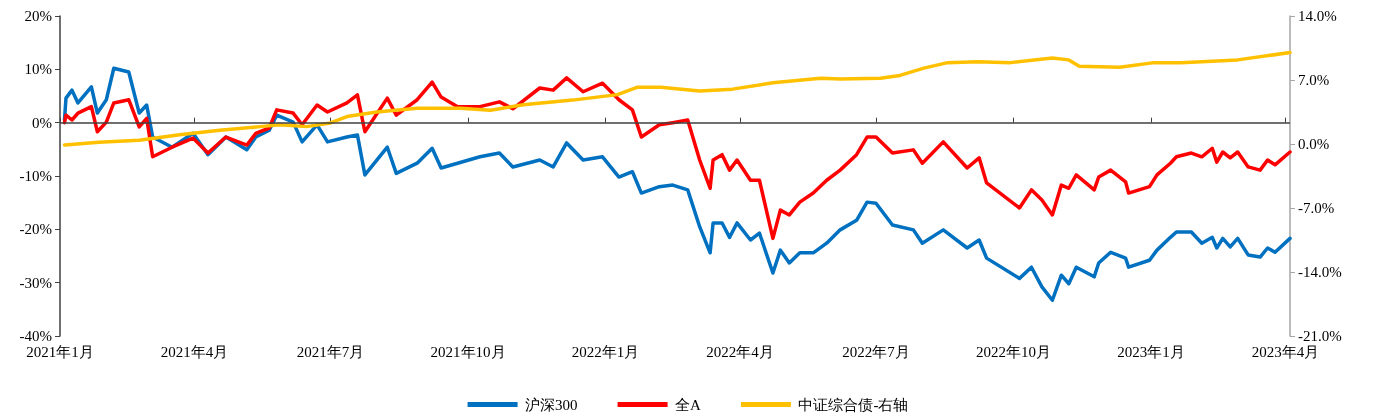 The image size is (1376, 419). I want to click on y-tick-label: 10%, so click(38, 69).